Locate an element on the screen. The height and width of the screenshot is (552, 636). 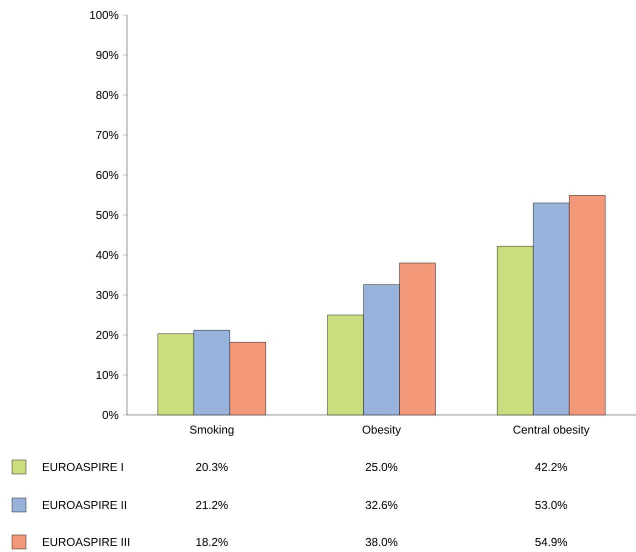
data-label: 21.2% is located at coordinates (212, 505).